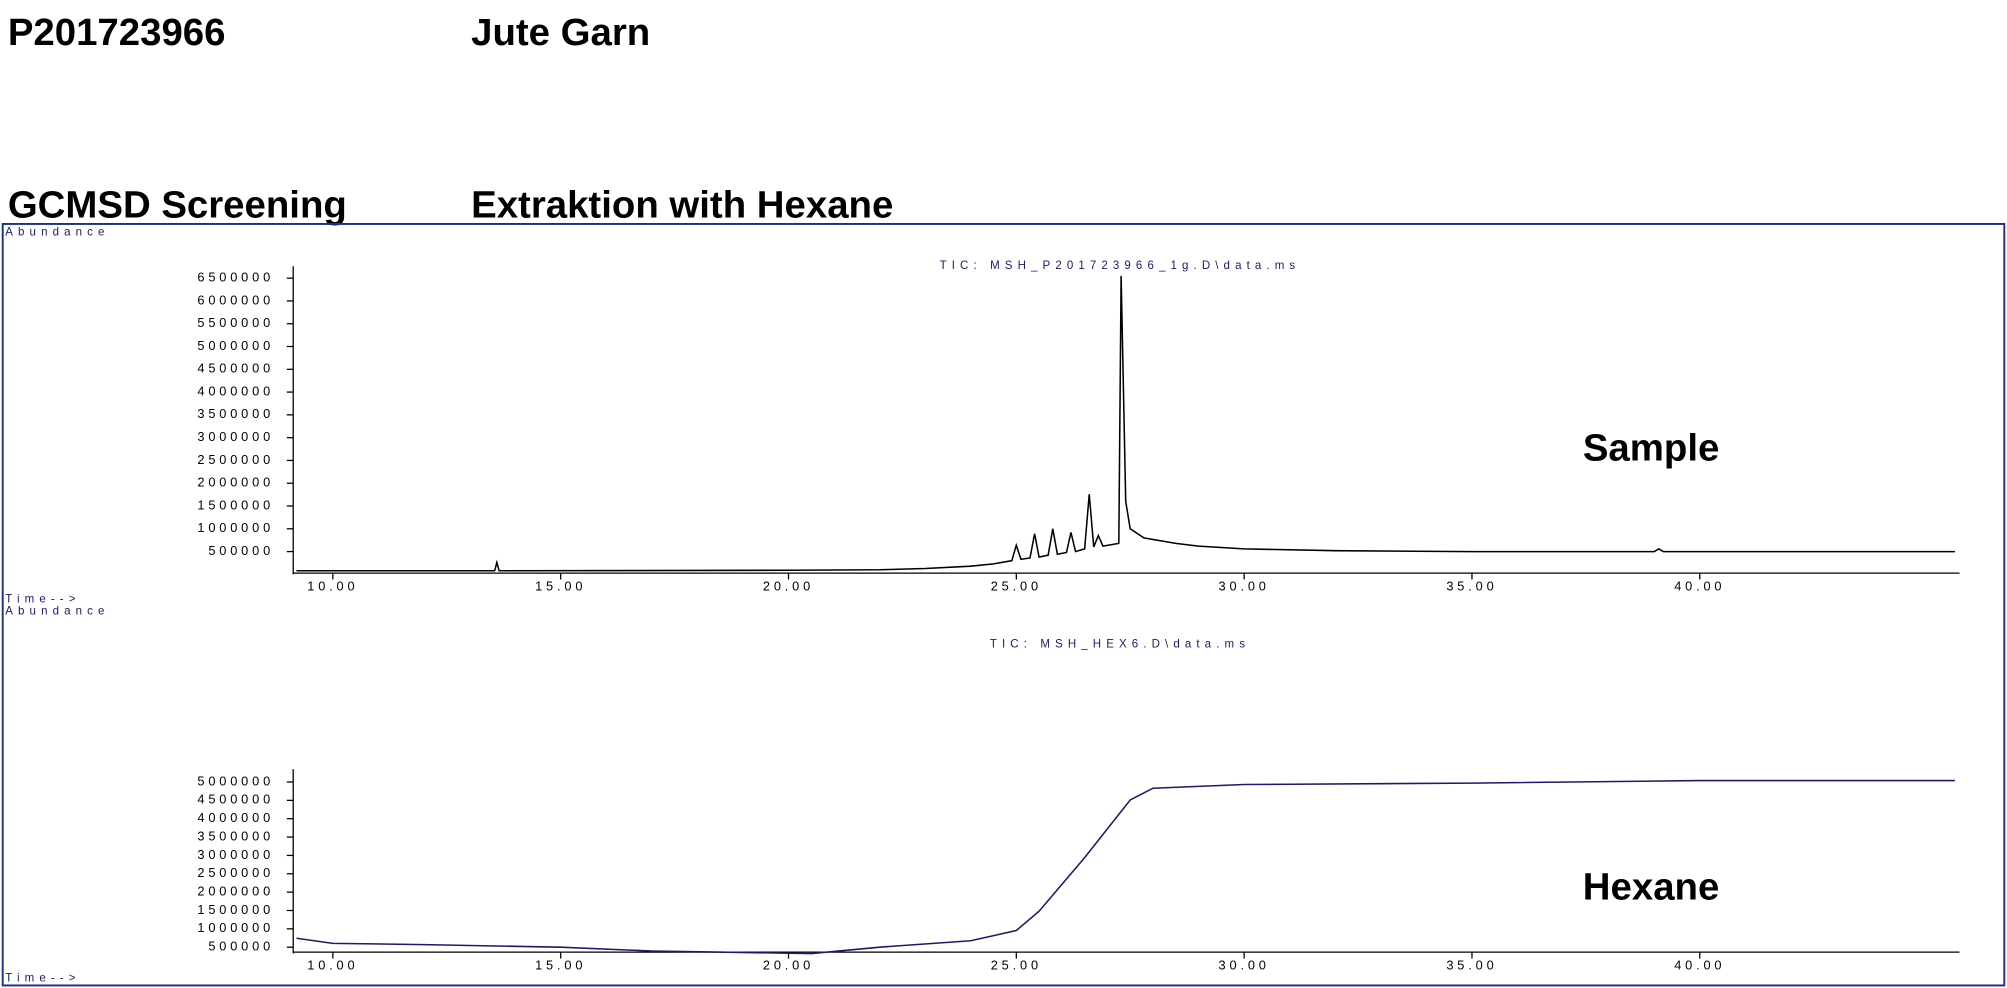  I want to click on method: GCMSD Screening, so click(177, 205).